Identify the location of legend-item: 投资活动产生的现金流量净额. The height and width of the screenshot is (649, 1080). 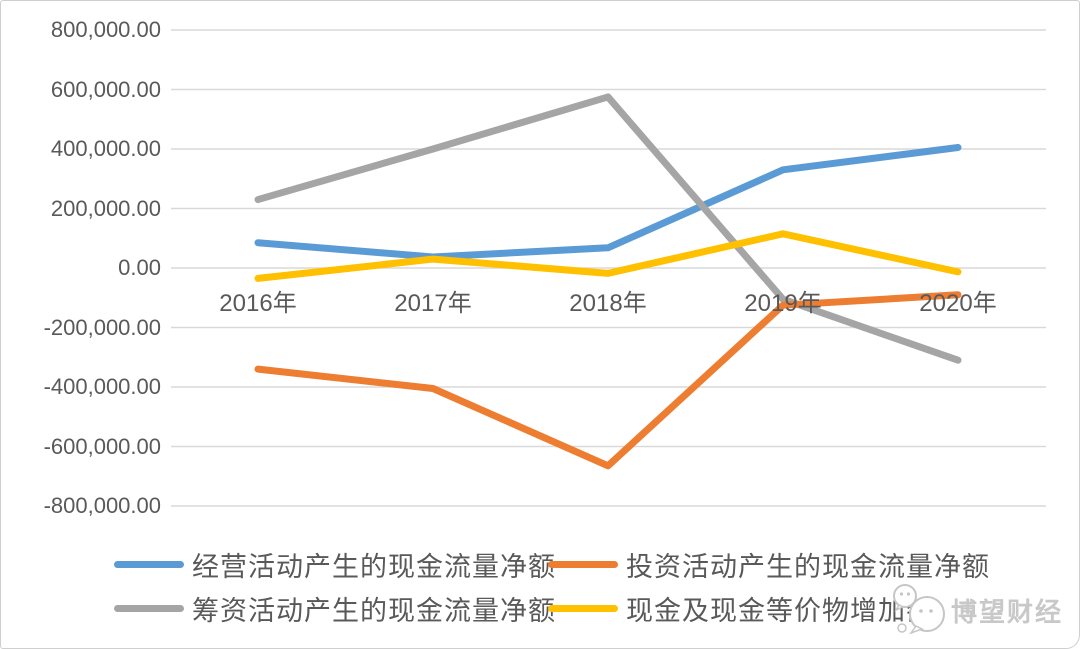
(769, 565).